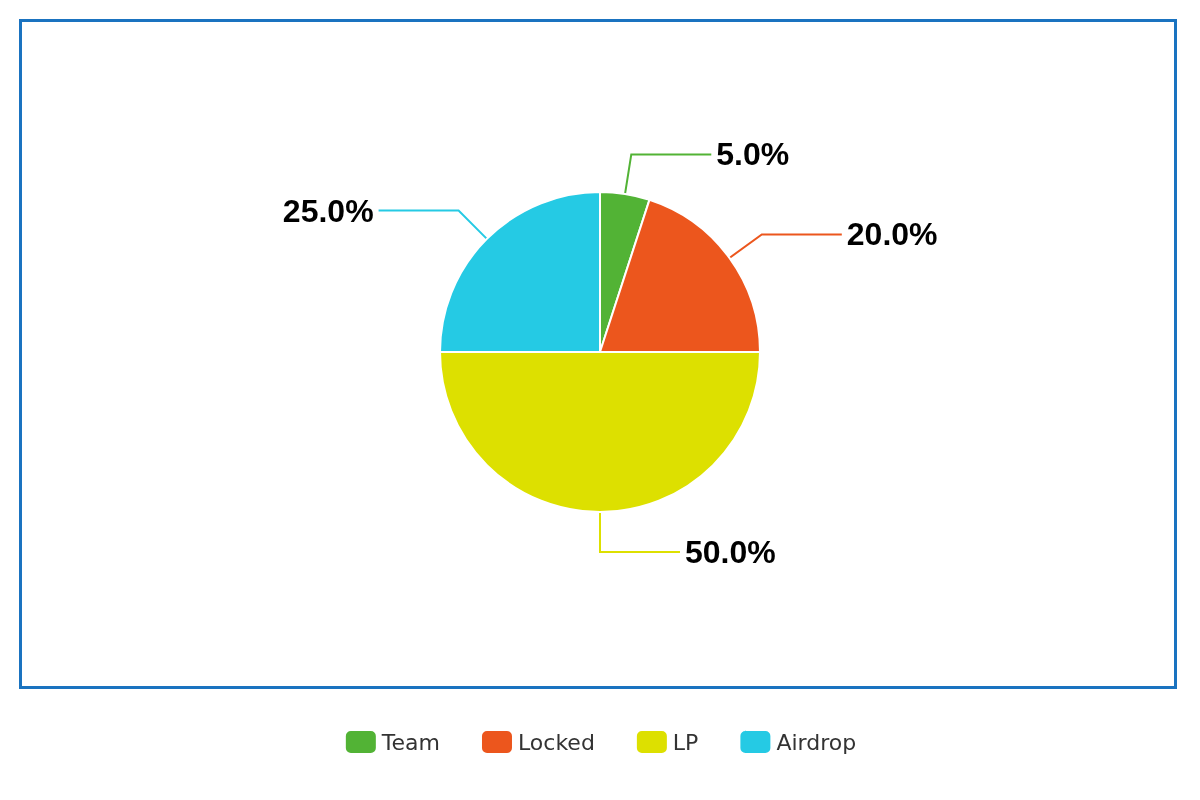 The image size is (1200, 800). What do you see at coordinates (816, 742) in the screenshot?
I see `legend-label: Airdrop` at bounding box center [816, 742].